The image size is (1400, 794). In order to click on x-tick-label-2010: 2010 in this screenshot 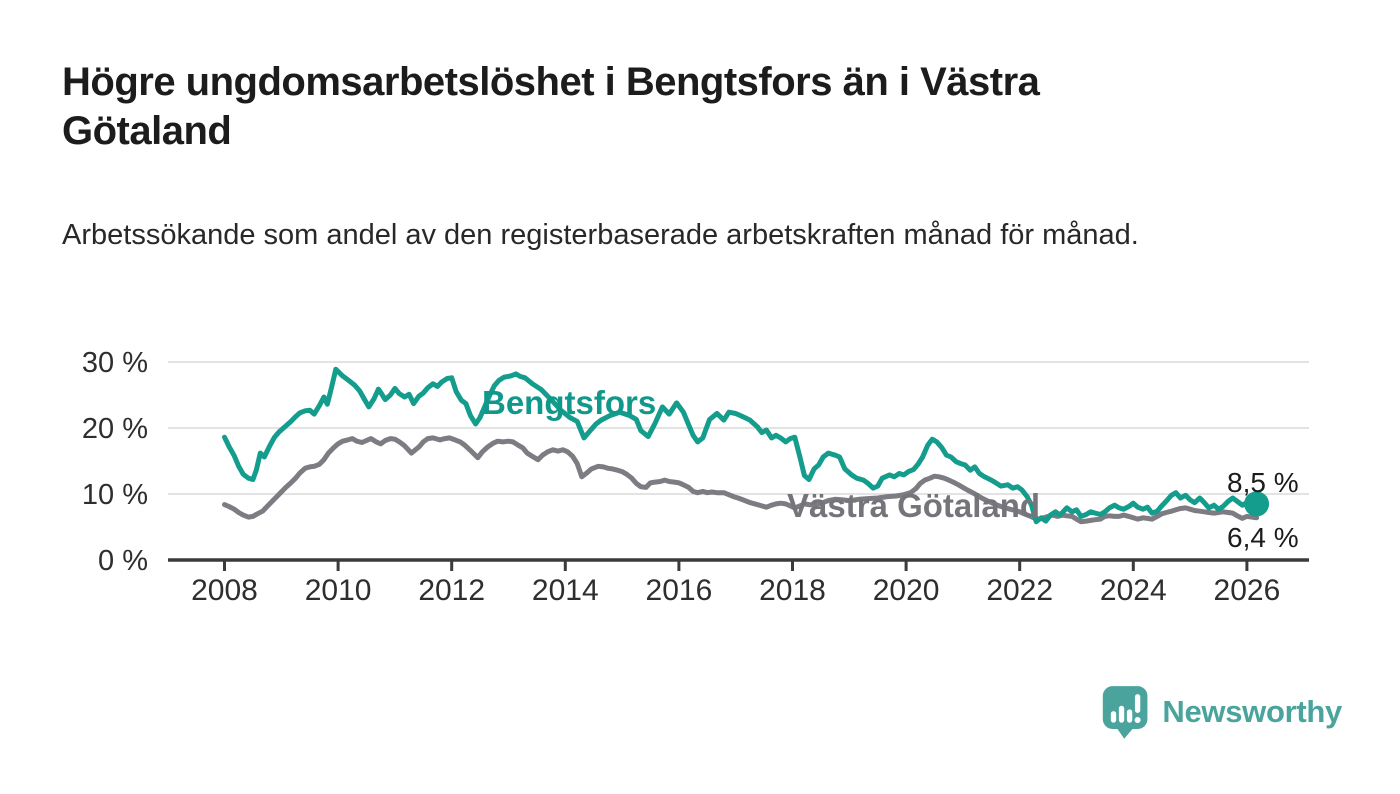, I will do `click(338, 590)`.